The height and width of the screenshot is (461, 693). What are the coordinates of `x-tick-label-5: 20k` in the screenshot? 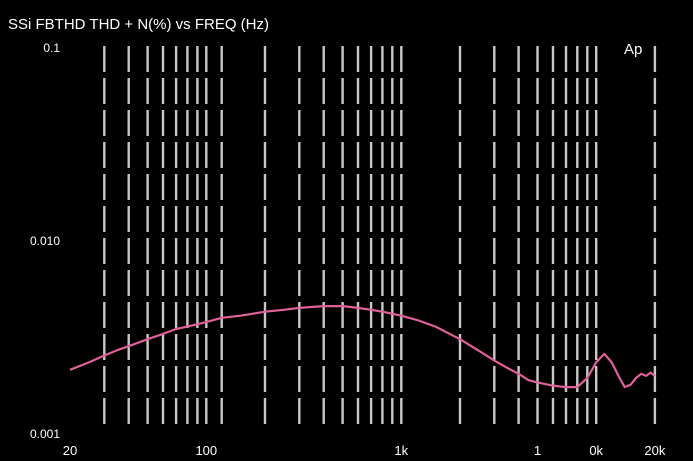 It's located at (654, 450).